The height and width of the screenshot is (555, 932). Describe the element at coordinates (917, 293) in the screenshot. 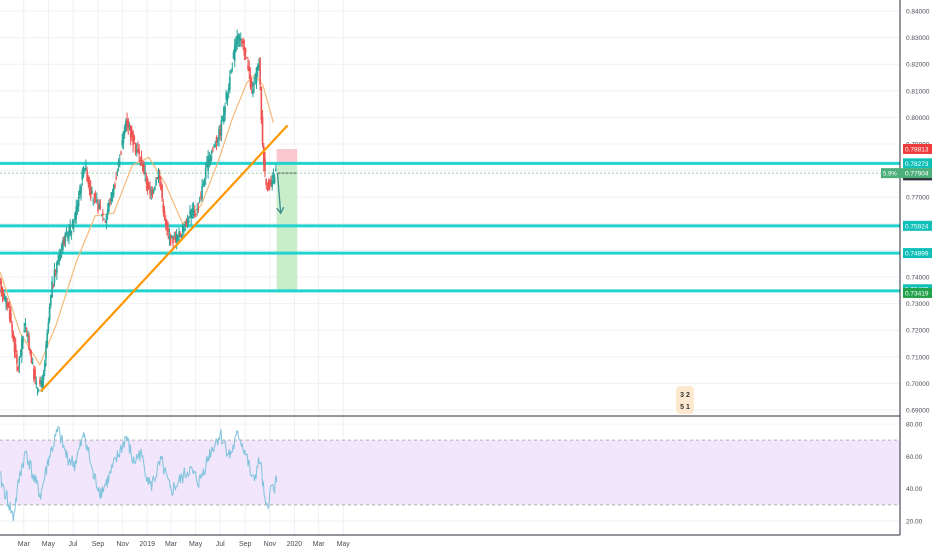

I see `target-price-label: 0.73419` at that location.